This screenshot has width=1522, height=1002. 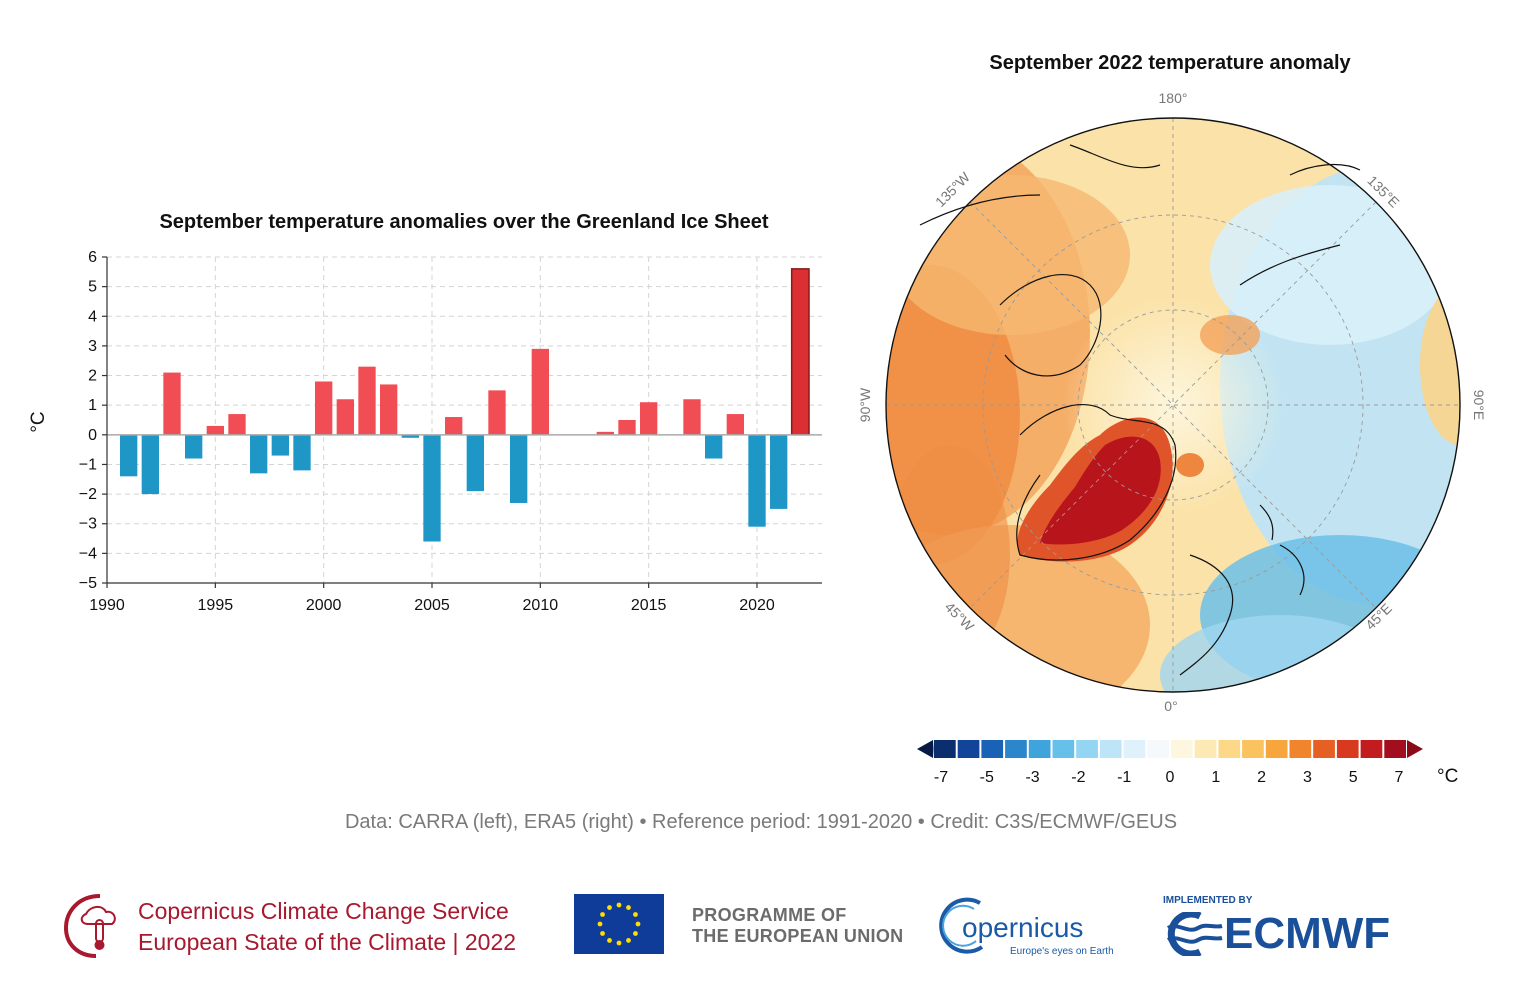 What do you see at coordinates (779, 471) in the screenshot?
I see `bar-2021` at bounding box center [779, 471].